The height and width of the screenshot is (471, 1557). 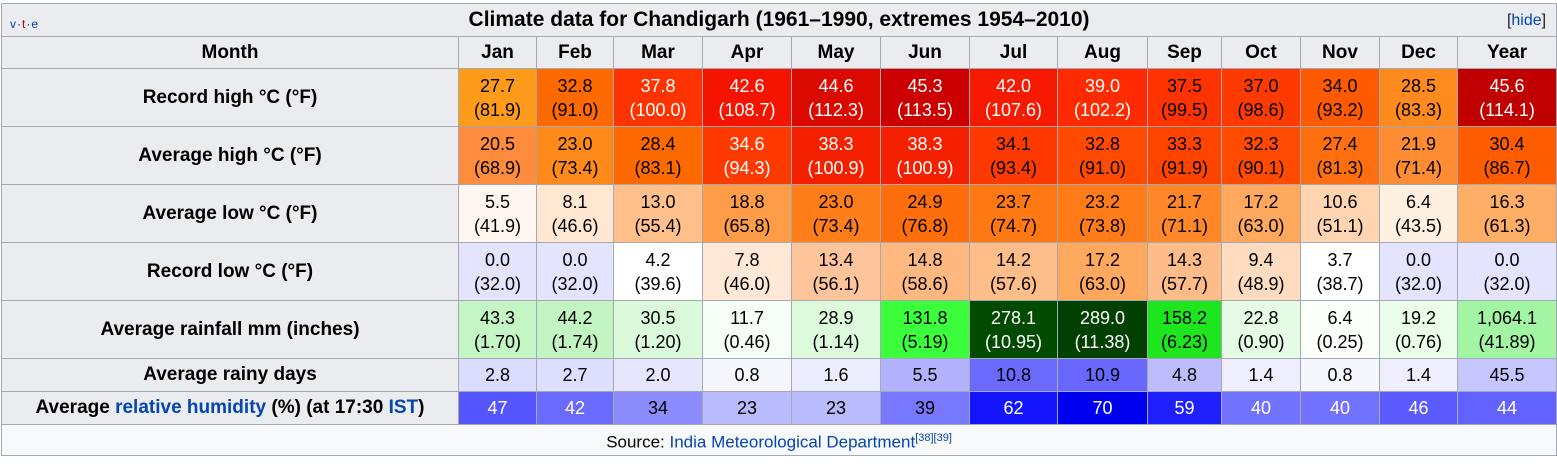 I want to click on talk-template-link: t, so click(x=24, y=24).